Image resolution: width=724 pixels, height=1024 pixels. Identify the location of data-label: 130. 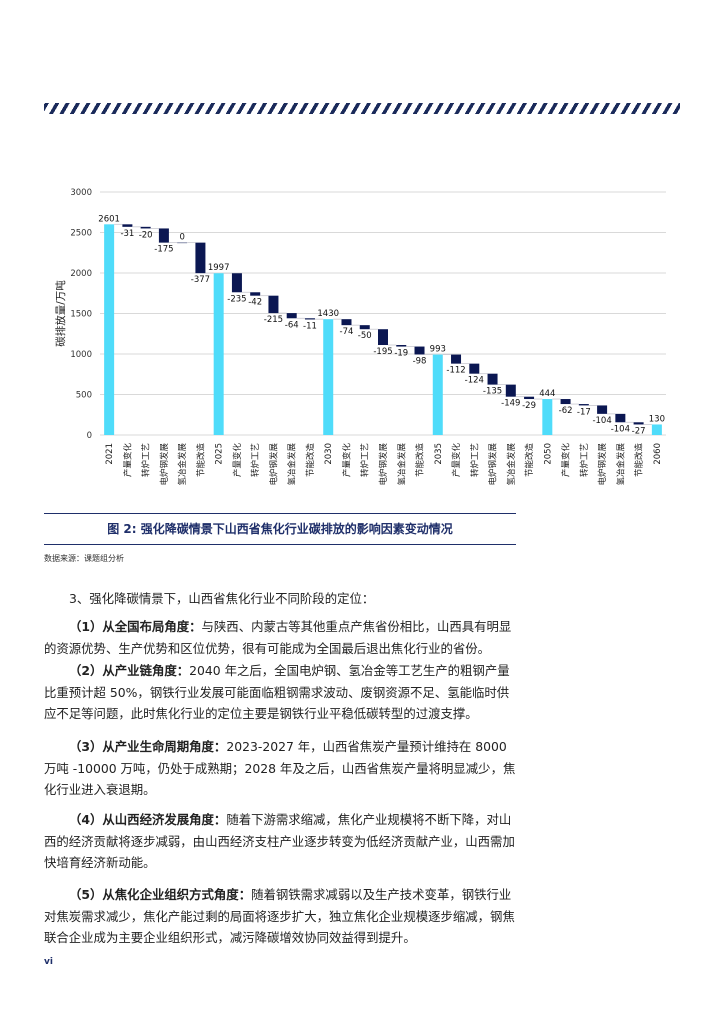
(657, 419).